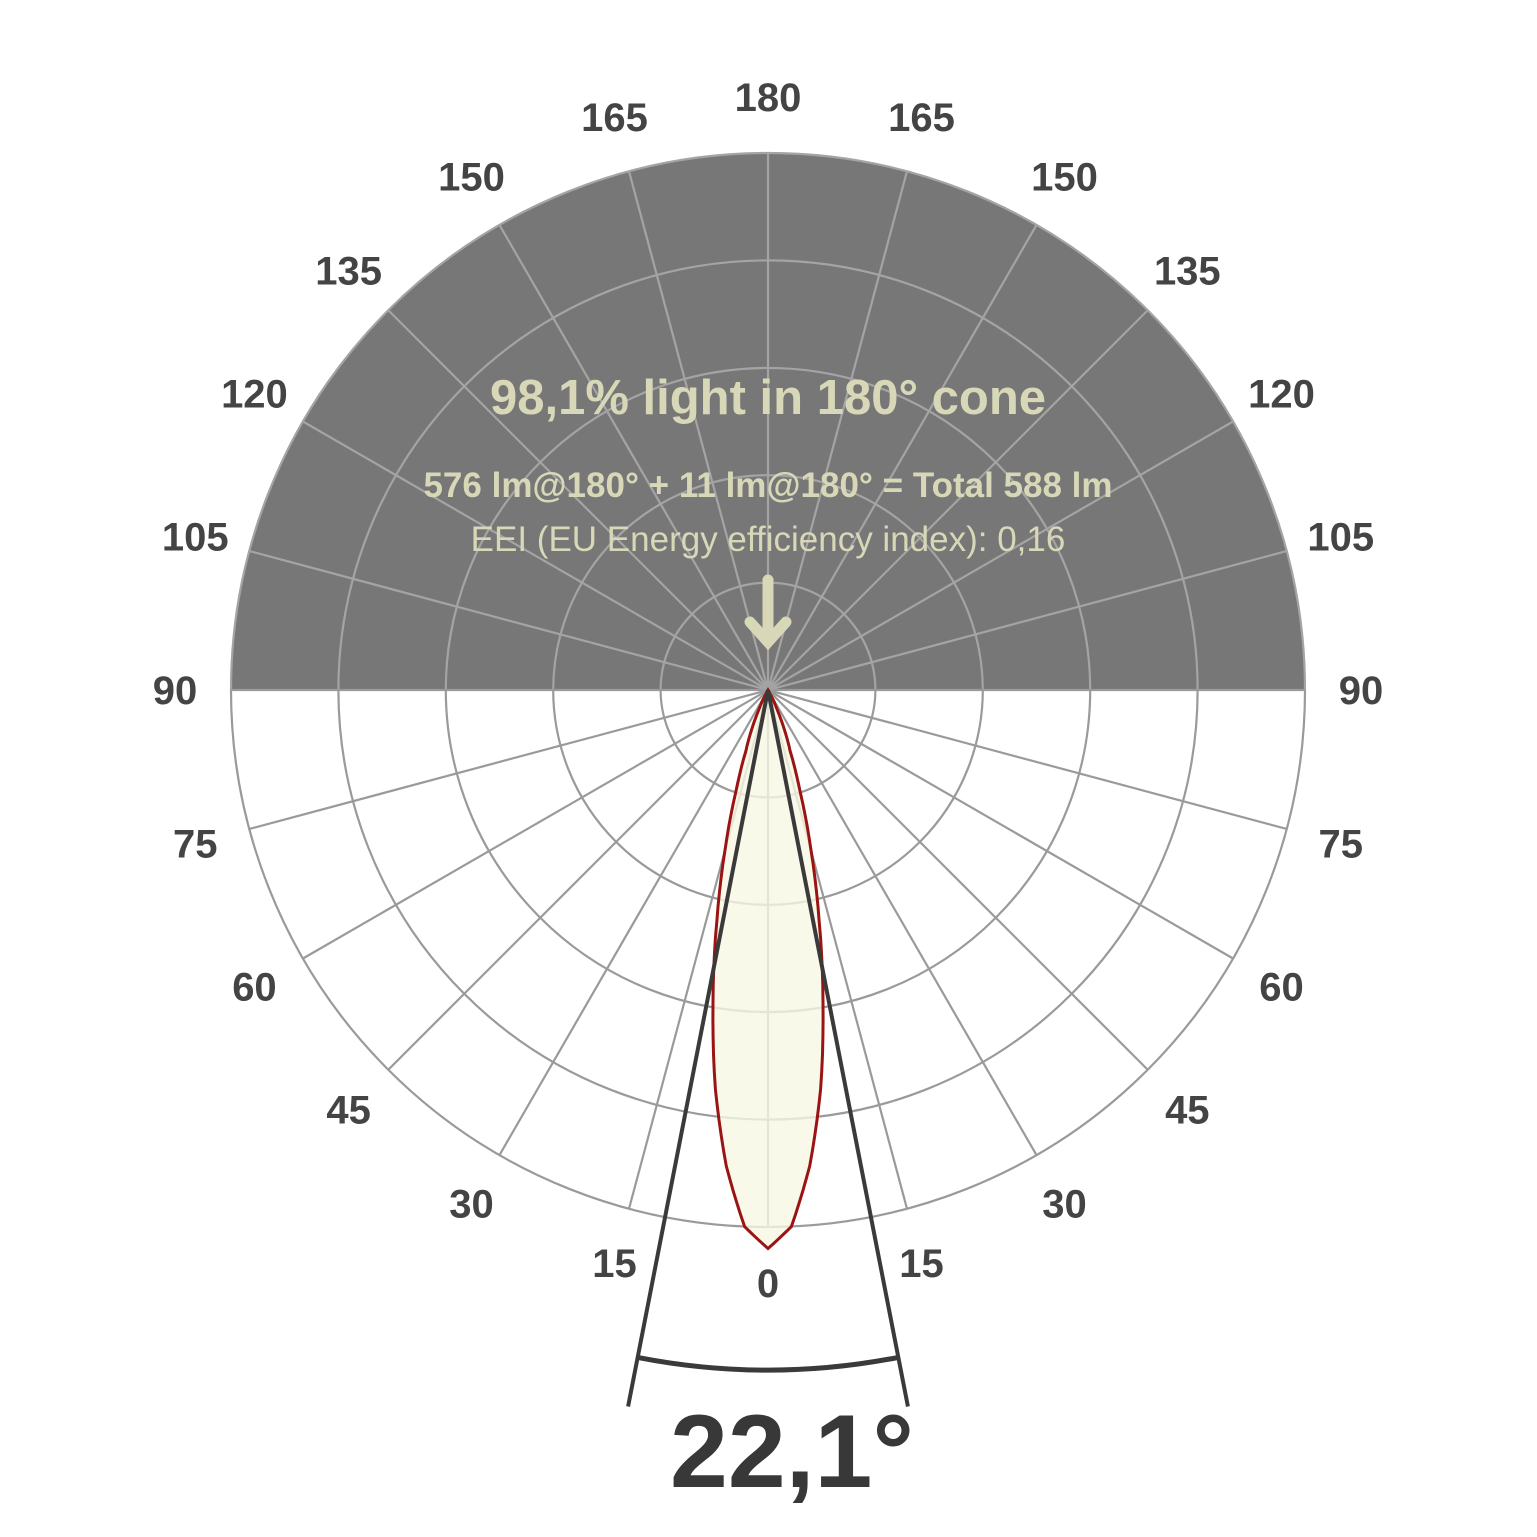 Image resolution: width=1537 pixels, height=1537 pixels. I want to click on light-distribution-lobe, so click(768, 969).